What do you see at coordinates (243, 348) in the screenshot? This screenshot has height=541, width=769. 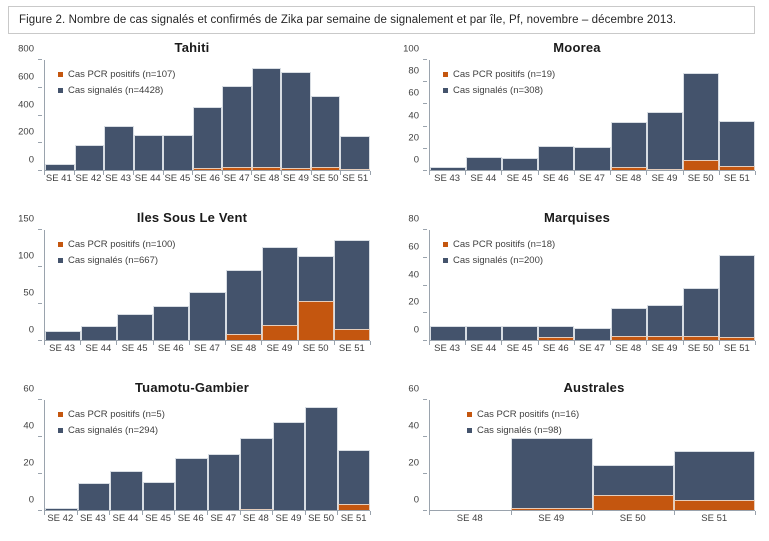 I see `x-tick-label: SE 48` at bounding box center [243, 348].